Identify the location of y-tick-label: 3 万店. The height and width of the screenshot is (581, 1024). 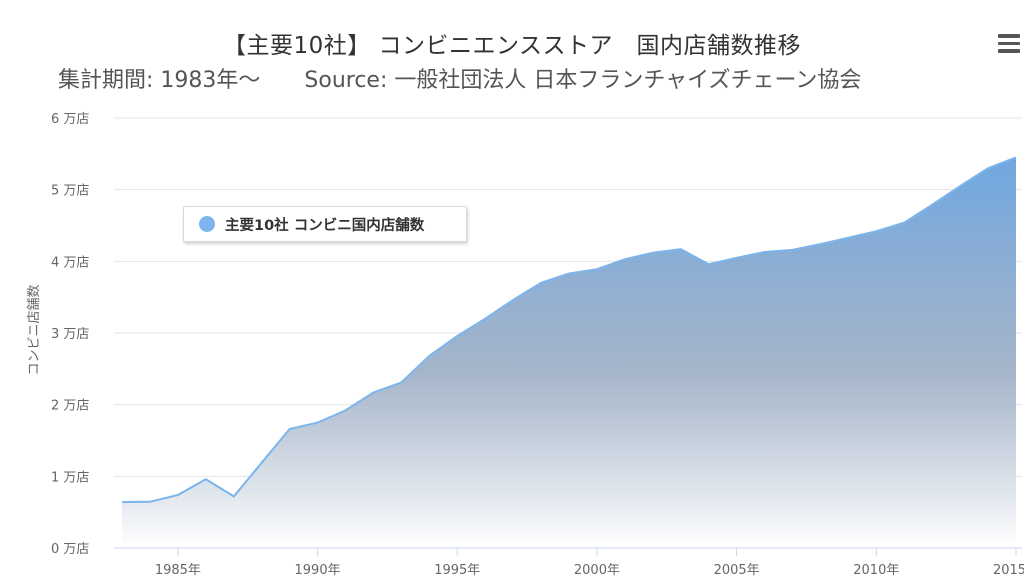
(70, 334).